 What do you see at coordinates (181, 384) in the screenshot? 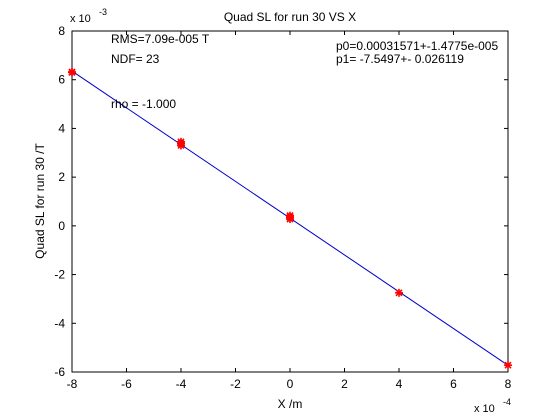
I see `x-tick-label: -4` at bounding box center [181, 384].